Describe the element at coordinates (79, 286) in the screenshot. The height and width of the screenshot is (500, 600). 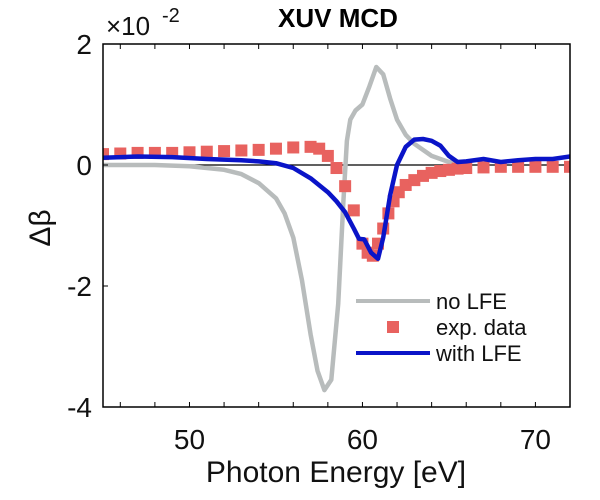
I see `y-tick-label: -2` at that location.